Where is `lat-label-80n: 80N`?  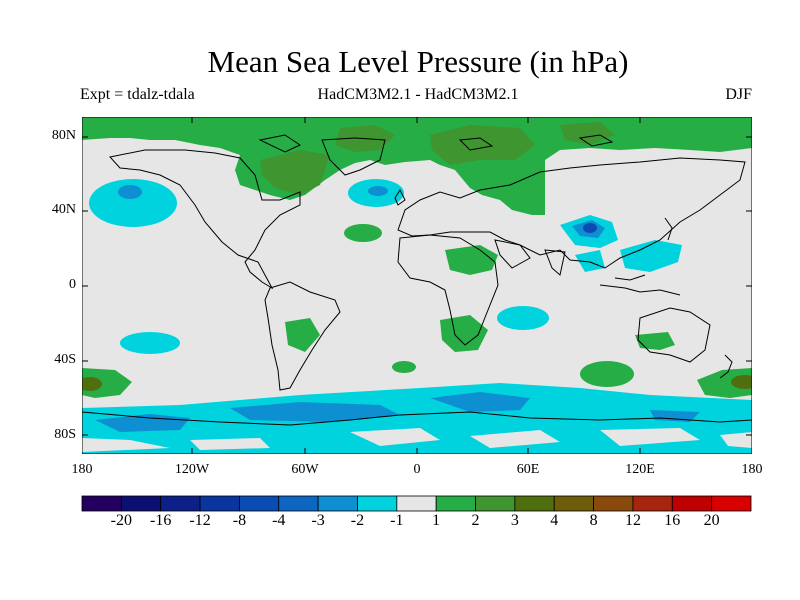
lat-label-80n: 80N is located at coordinates (63, 135).